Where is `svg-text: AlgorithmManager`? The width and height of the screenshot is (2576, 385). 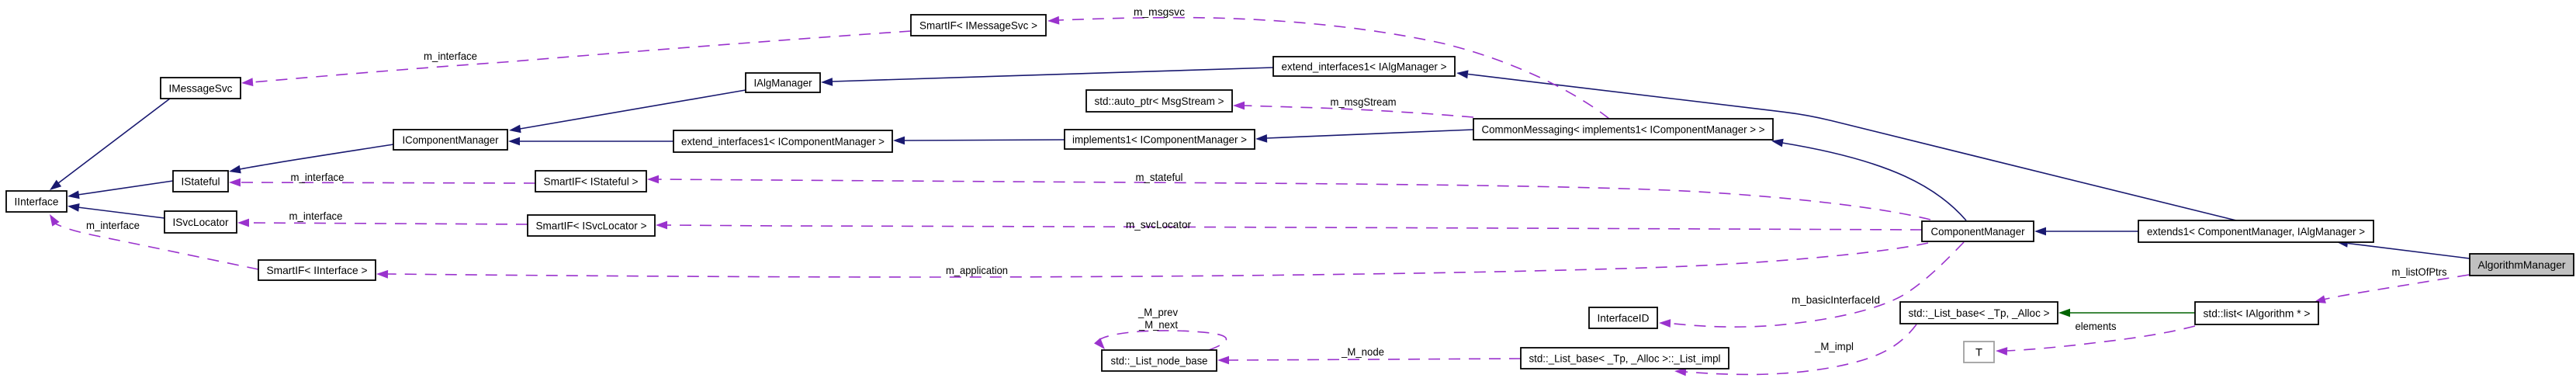
svg-text: AlgorithmManager is located at coordinates (2522, 264).